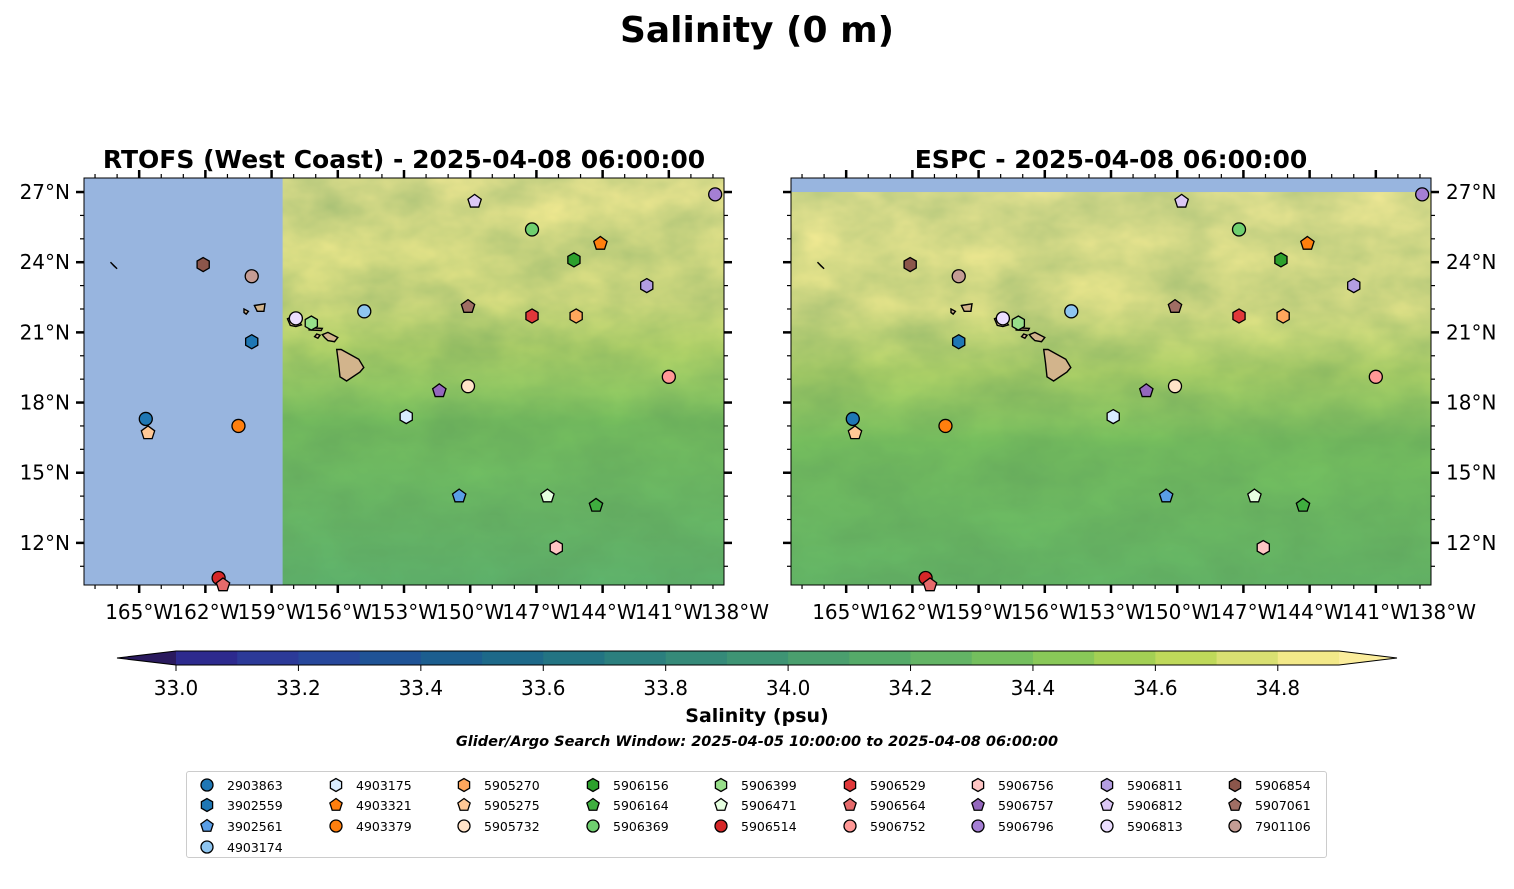  I want to click on legend-item: 5906369, so click(627, 826).